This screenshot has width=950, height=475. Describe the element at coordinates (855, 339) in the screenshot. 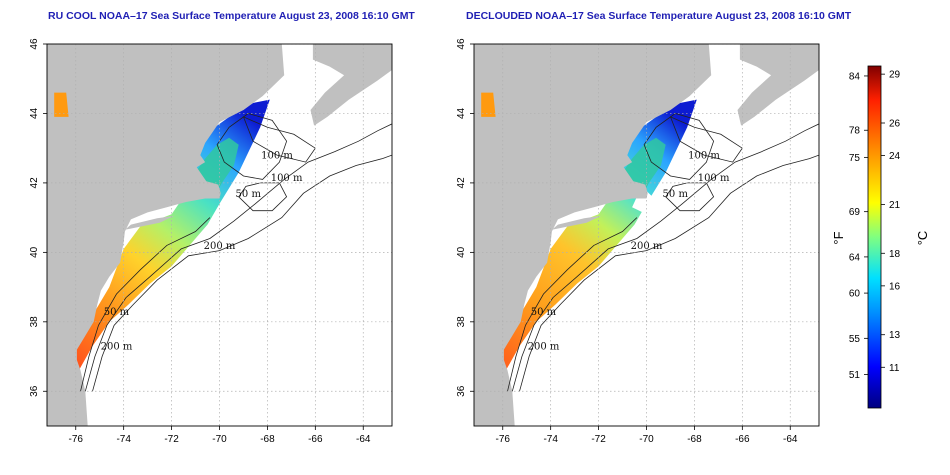

I see `fahrenheit-tick-label: 55` at that location.